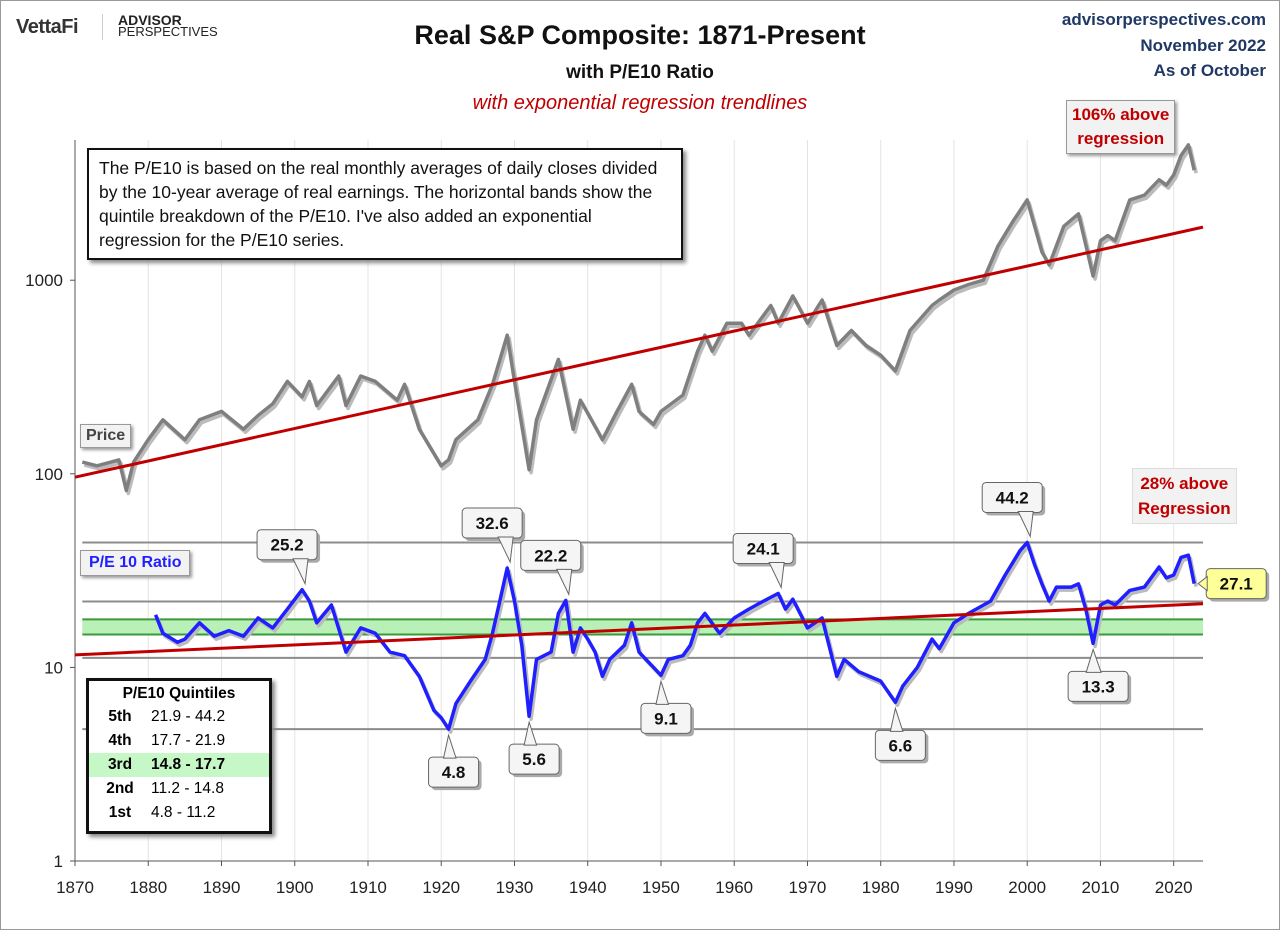 This screenshot has width=1280, height=930. What do you see at coordinates (47, 27) in the screenshot?
I see `vettafi-logo: VettaFi` at bounding box center [47, 27].